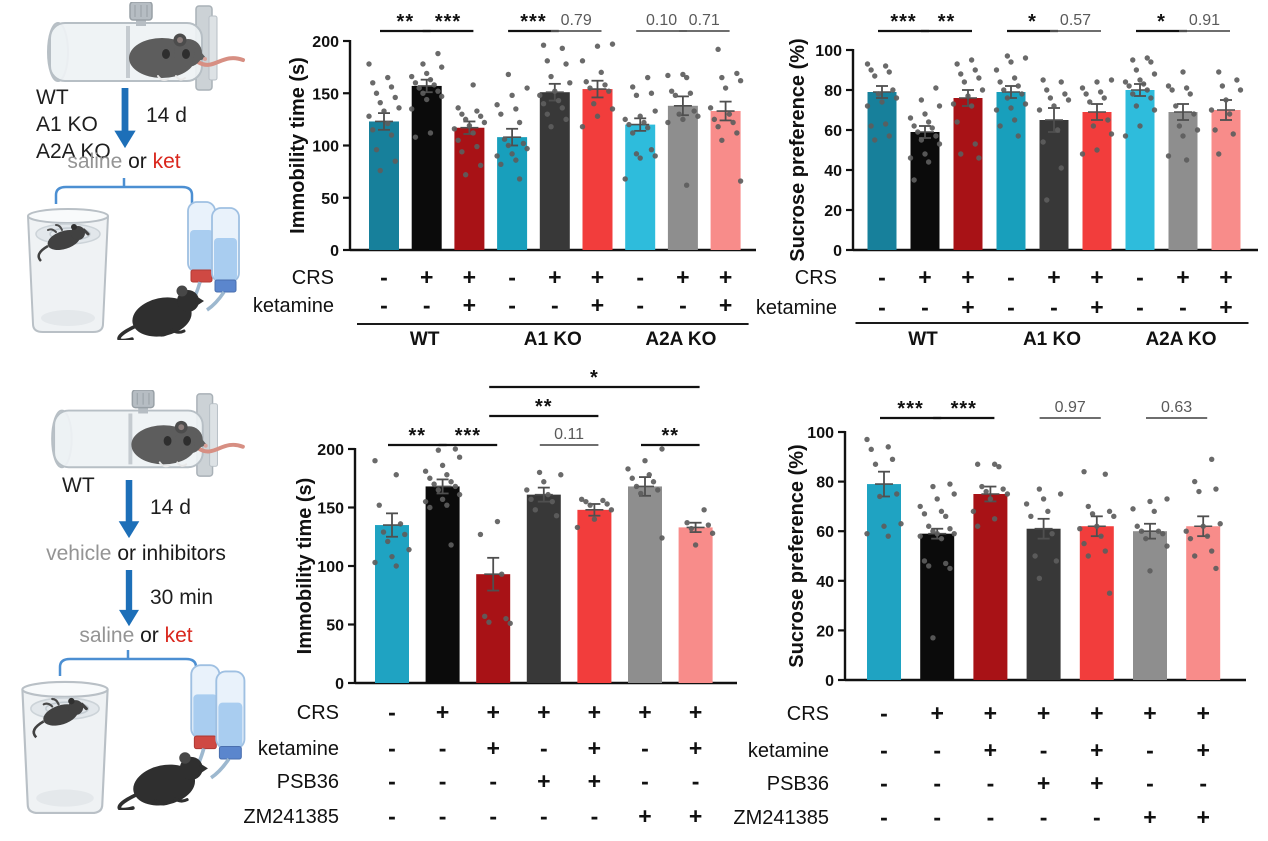 The height and width of the screenshot is (841, 1268). What do you see at coordinates (313, 278) in the screenshot?
I see `treatment-row-label: CRS` at bounding box center [313, 278].